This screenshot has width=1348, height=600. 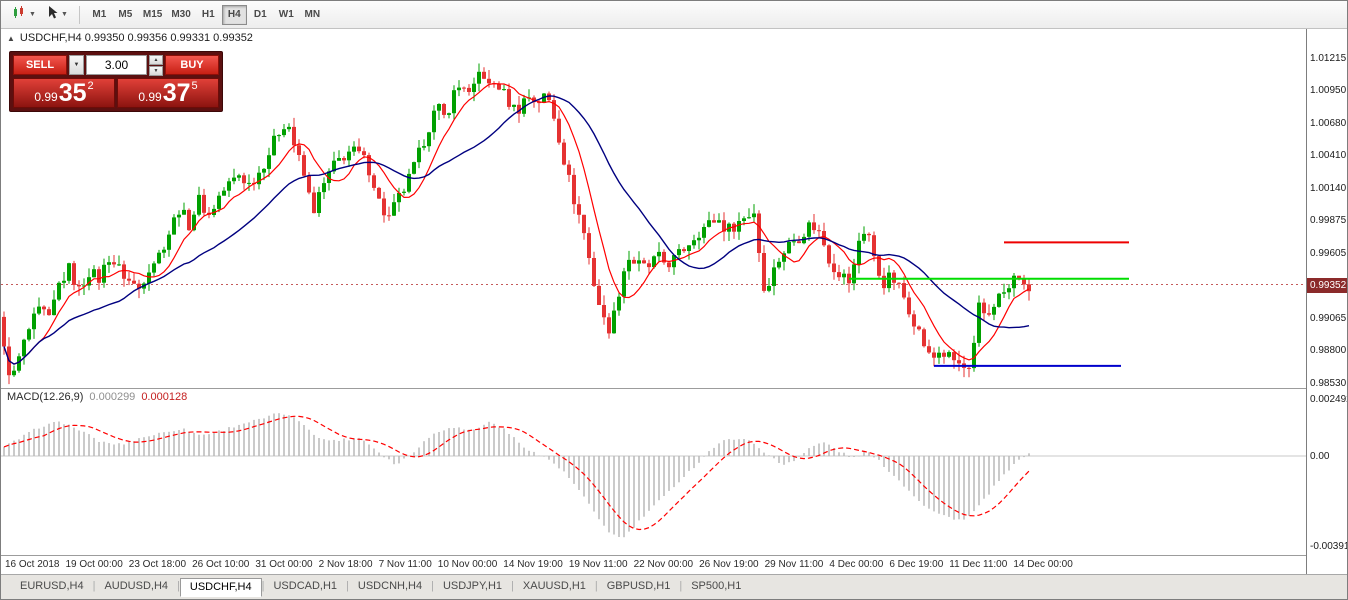 I want to click on time-label: 29 Nov 11:00, so click(x=794, y=564).